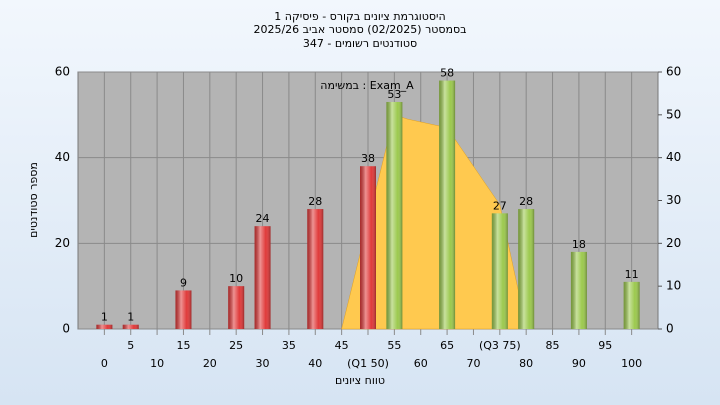 The height and width of the screenshot is (405, 720). Describe the element at coordinates (368, 158) in the screenshot. I see `value-label: 38` at that location.